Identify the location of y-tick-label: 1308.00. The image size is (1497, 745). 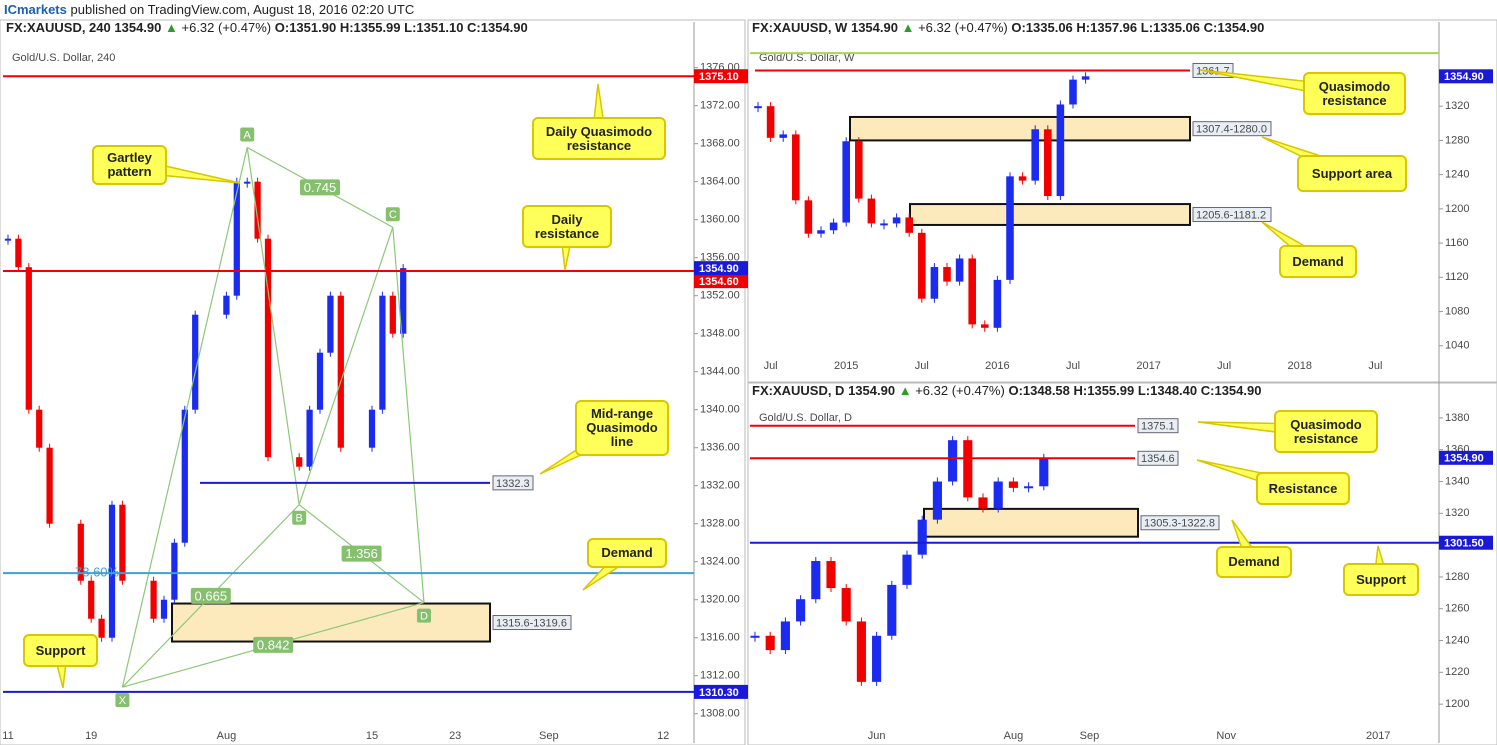
(720, 714).